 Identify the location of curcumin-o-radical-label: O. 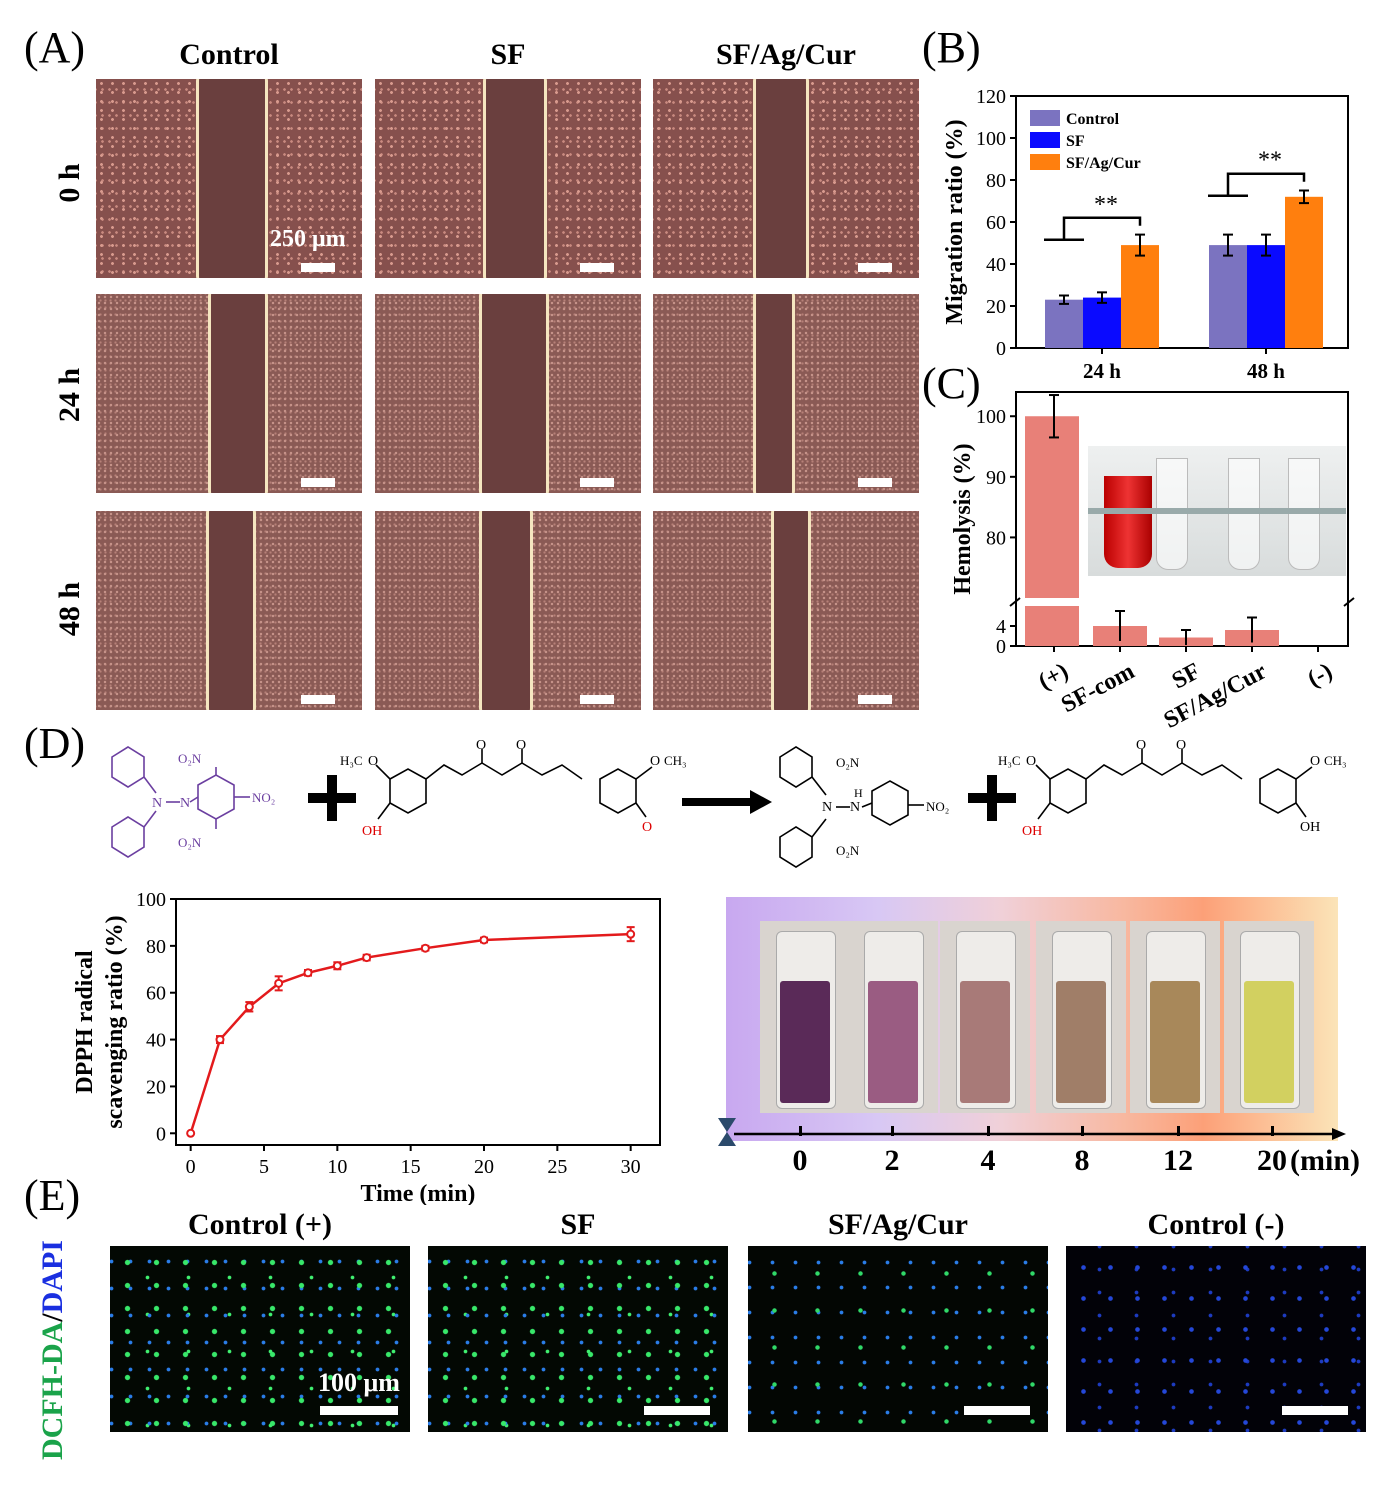
(647, 827).